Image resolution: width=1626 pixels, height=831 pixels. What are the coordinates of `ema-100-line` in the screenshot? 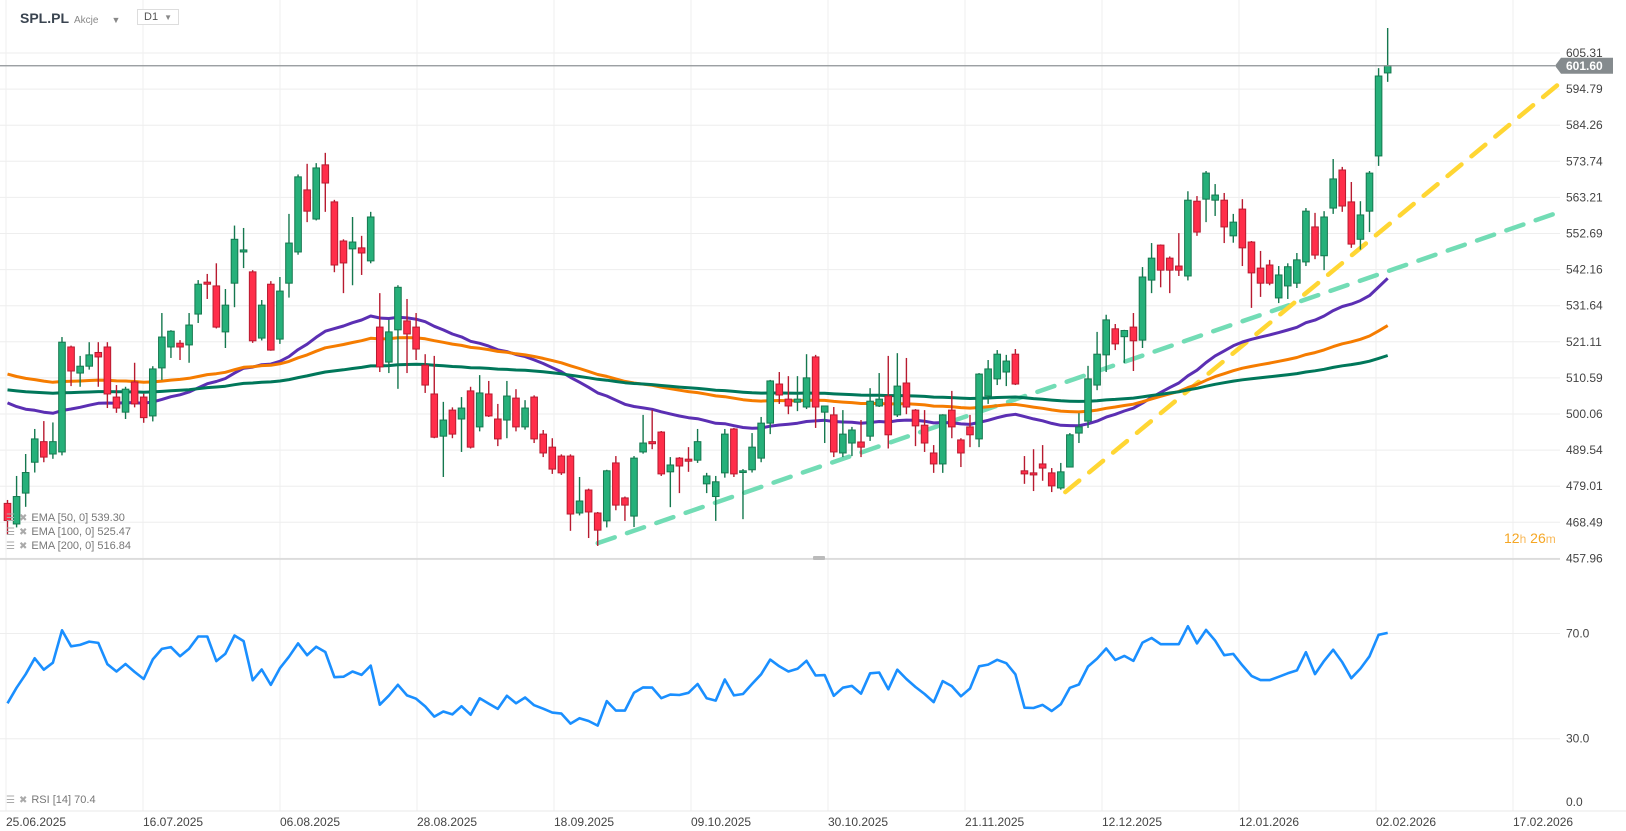 It's located at (698, 369).